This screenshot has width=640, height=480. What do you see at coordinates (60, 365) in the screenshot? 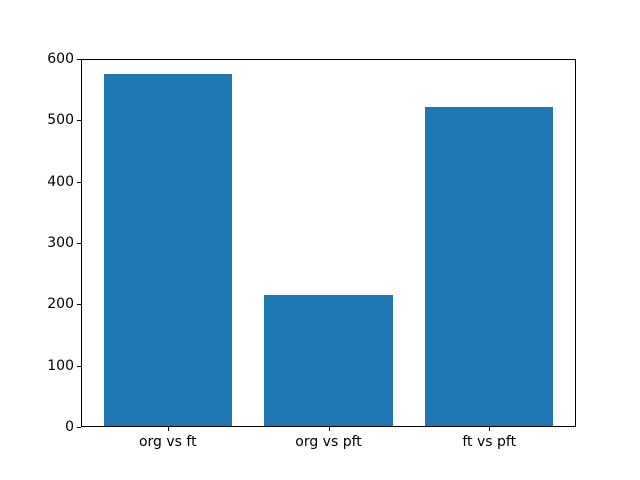
I see `y-tick-label: 100` at bounding box center [60, 365].